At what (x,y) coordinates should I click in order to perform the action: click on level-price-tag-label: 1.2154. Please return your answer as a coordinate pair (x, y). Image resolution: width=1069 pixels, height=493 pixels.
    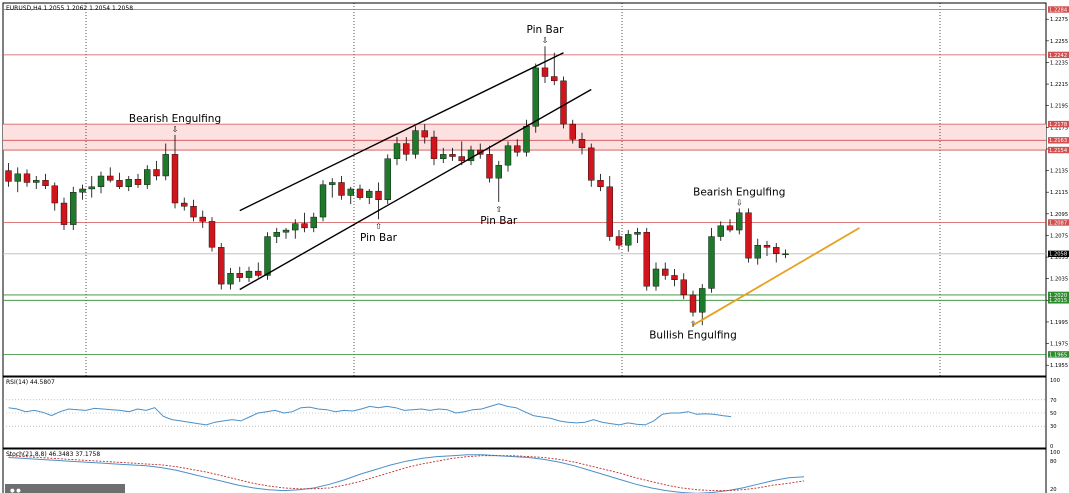
    Looking at the image, I should click on (1058, 151).